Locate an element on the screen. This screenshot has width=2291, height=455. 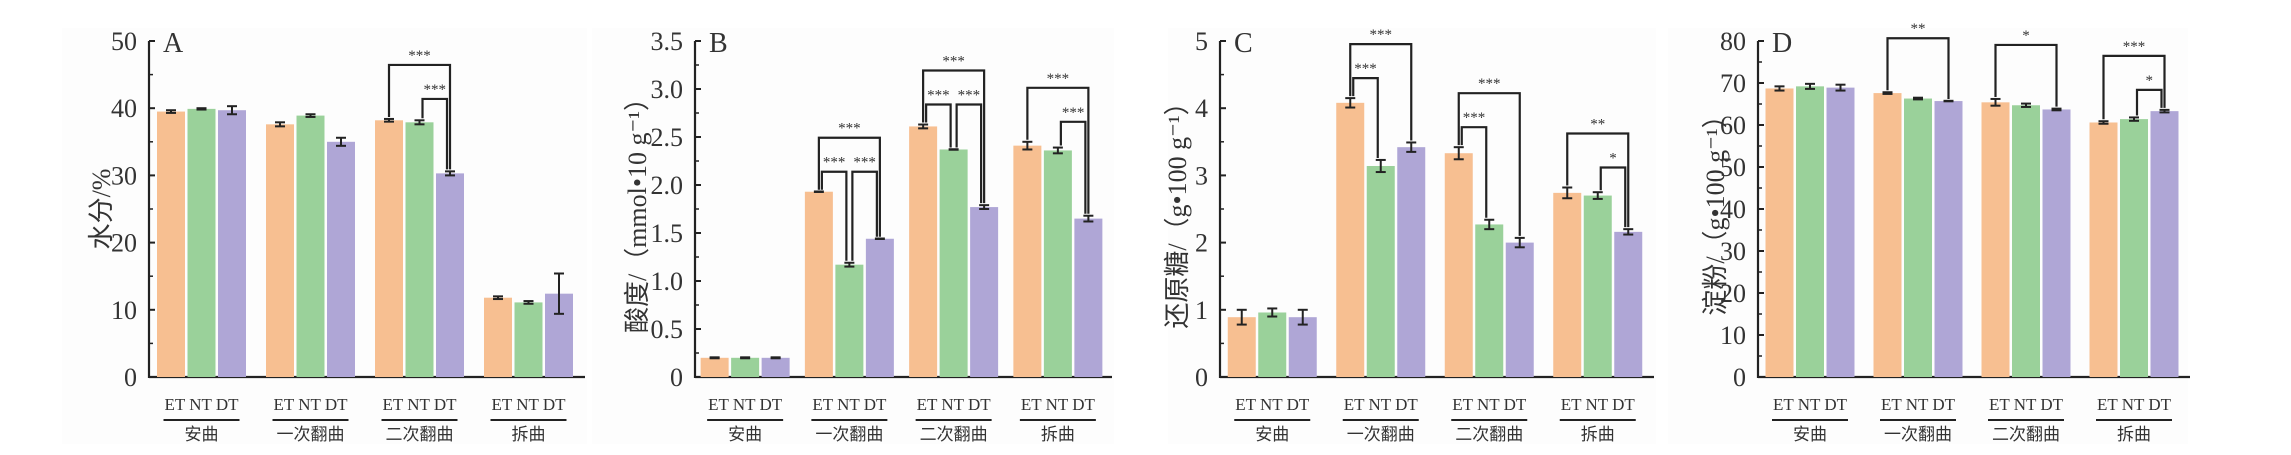
y-tick-label: 60 is located at coordinates (1733, 125).